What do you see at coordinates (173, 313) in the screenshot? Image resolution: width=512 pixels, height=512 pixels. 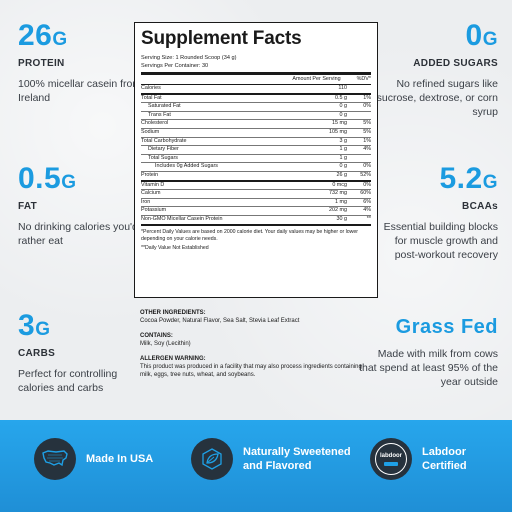 I see `other-ingredients-heading: OTHER INGREDIENTS:` at bounding box center [173, 313].